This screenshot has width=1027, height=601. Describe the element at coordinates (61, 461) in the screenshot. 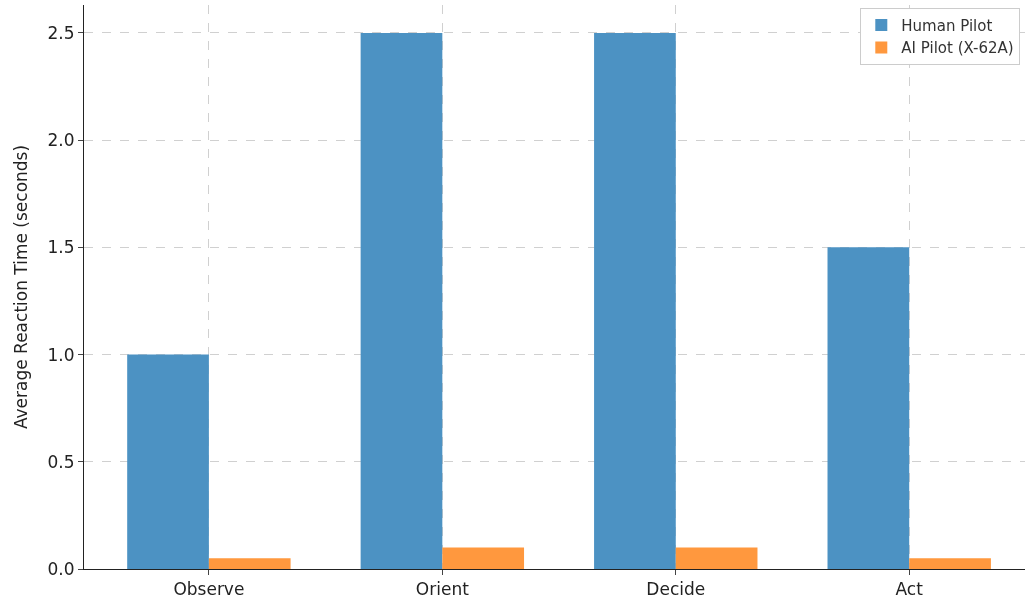

I see `y-tick-label: 0.5` at that location.